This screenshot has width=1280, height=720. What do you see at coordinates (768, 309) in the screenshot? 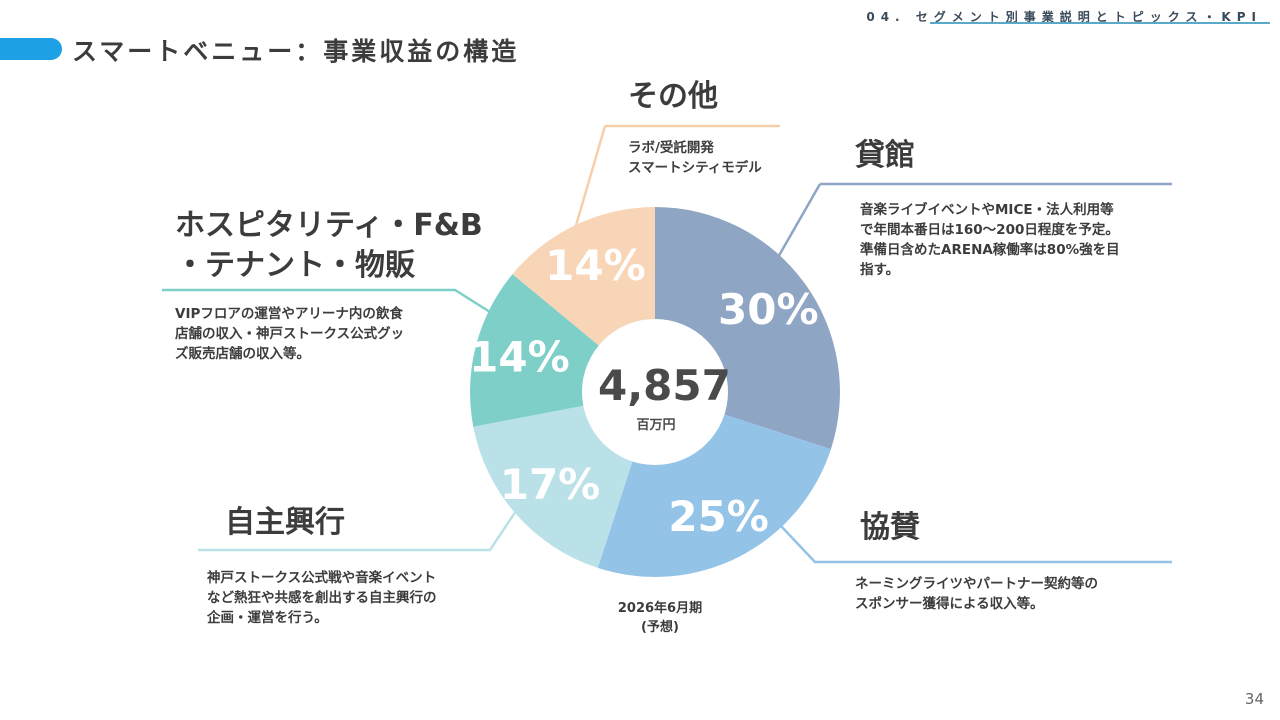
I see `pct-label-rental: 30%` at bounding box center [768, 309].